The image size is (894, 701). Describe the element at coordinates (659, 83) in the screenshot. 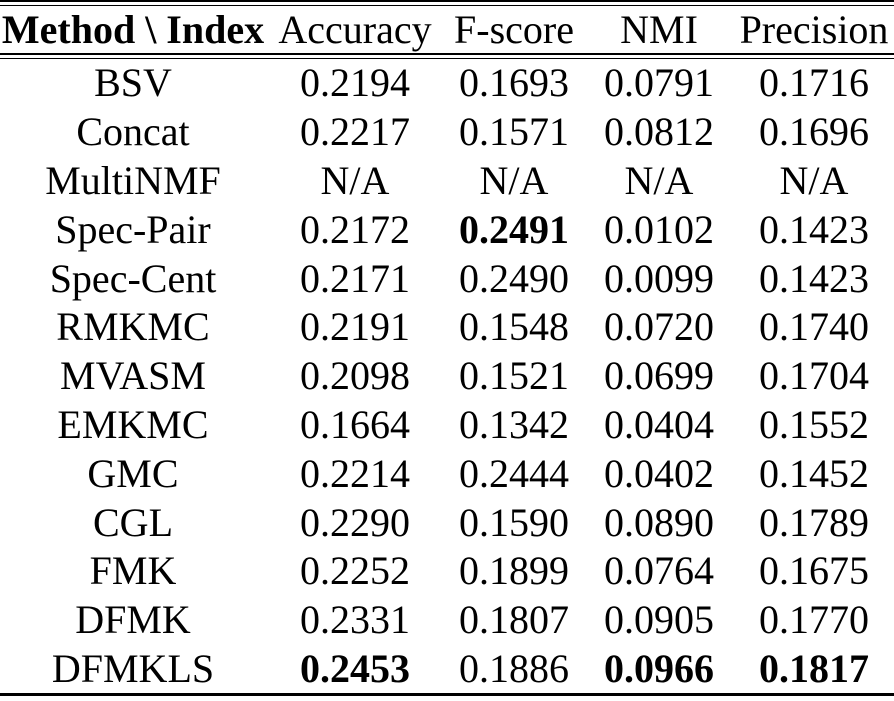

I see `value-cell: 0.0791` at that location.